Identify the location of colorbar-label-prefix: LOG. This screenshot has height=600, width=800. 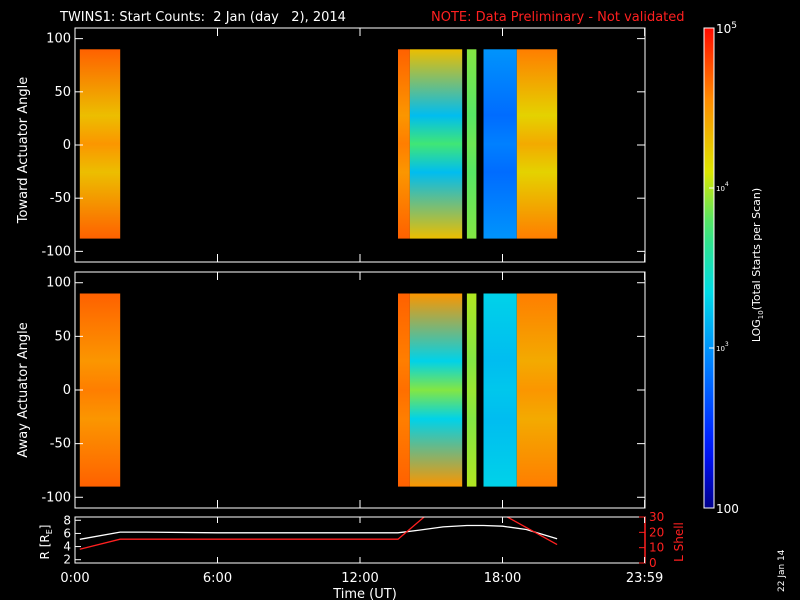
(756, 330).